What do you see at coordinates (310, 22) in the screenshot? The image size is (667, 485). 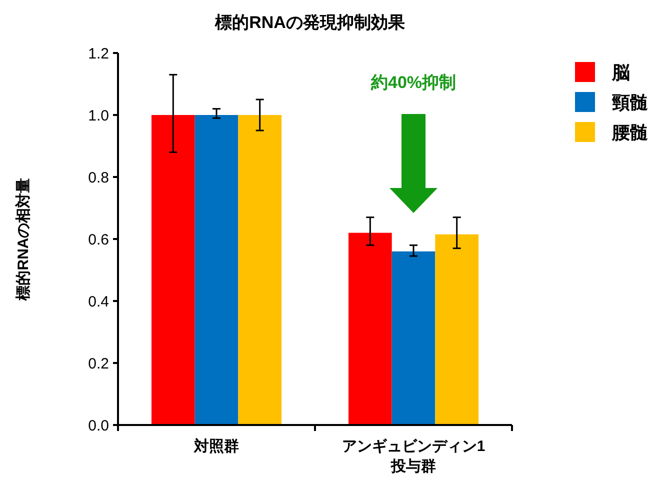 I see `chart-title: 標的RNAの発現抑制効果` at bounding box center [310, 22].